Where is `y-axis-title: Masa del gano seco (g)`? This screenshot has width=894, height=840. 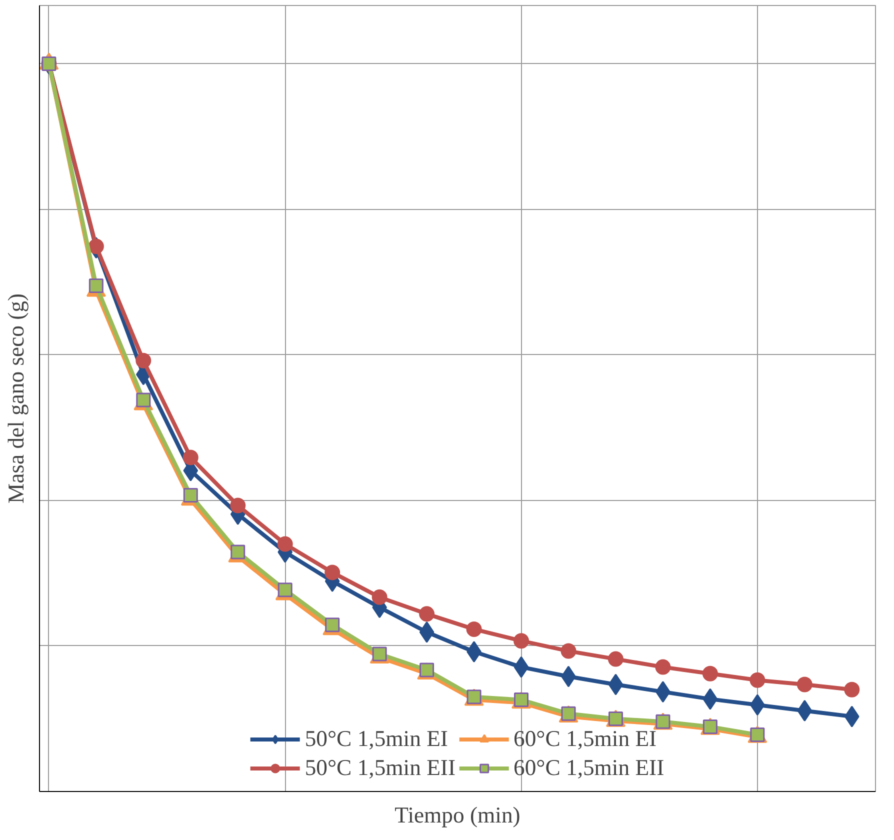
y-axis-title: Masa del gano seco (g) is located at coordinates (16, 398).